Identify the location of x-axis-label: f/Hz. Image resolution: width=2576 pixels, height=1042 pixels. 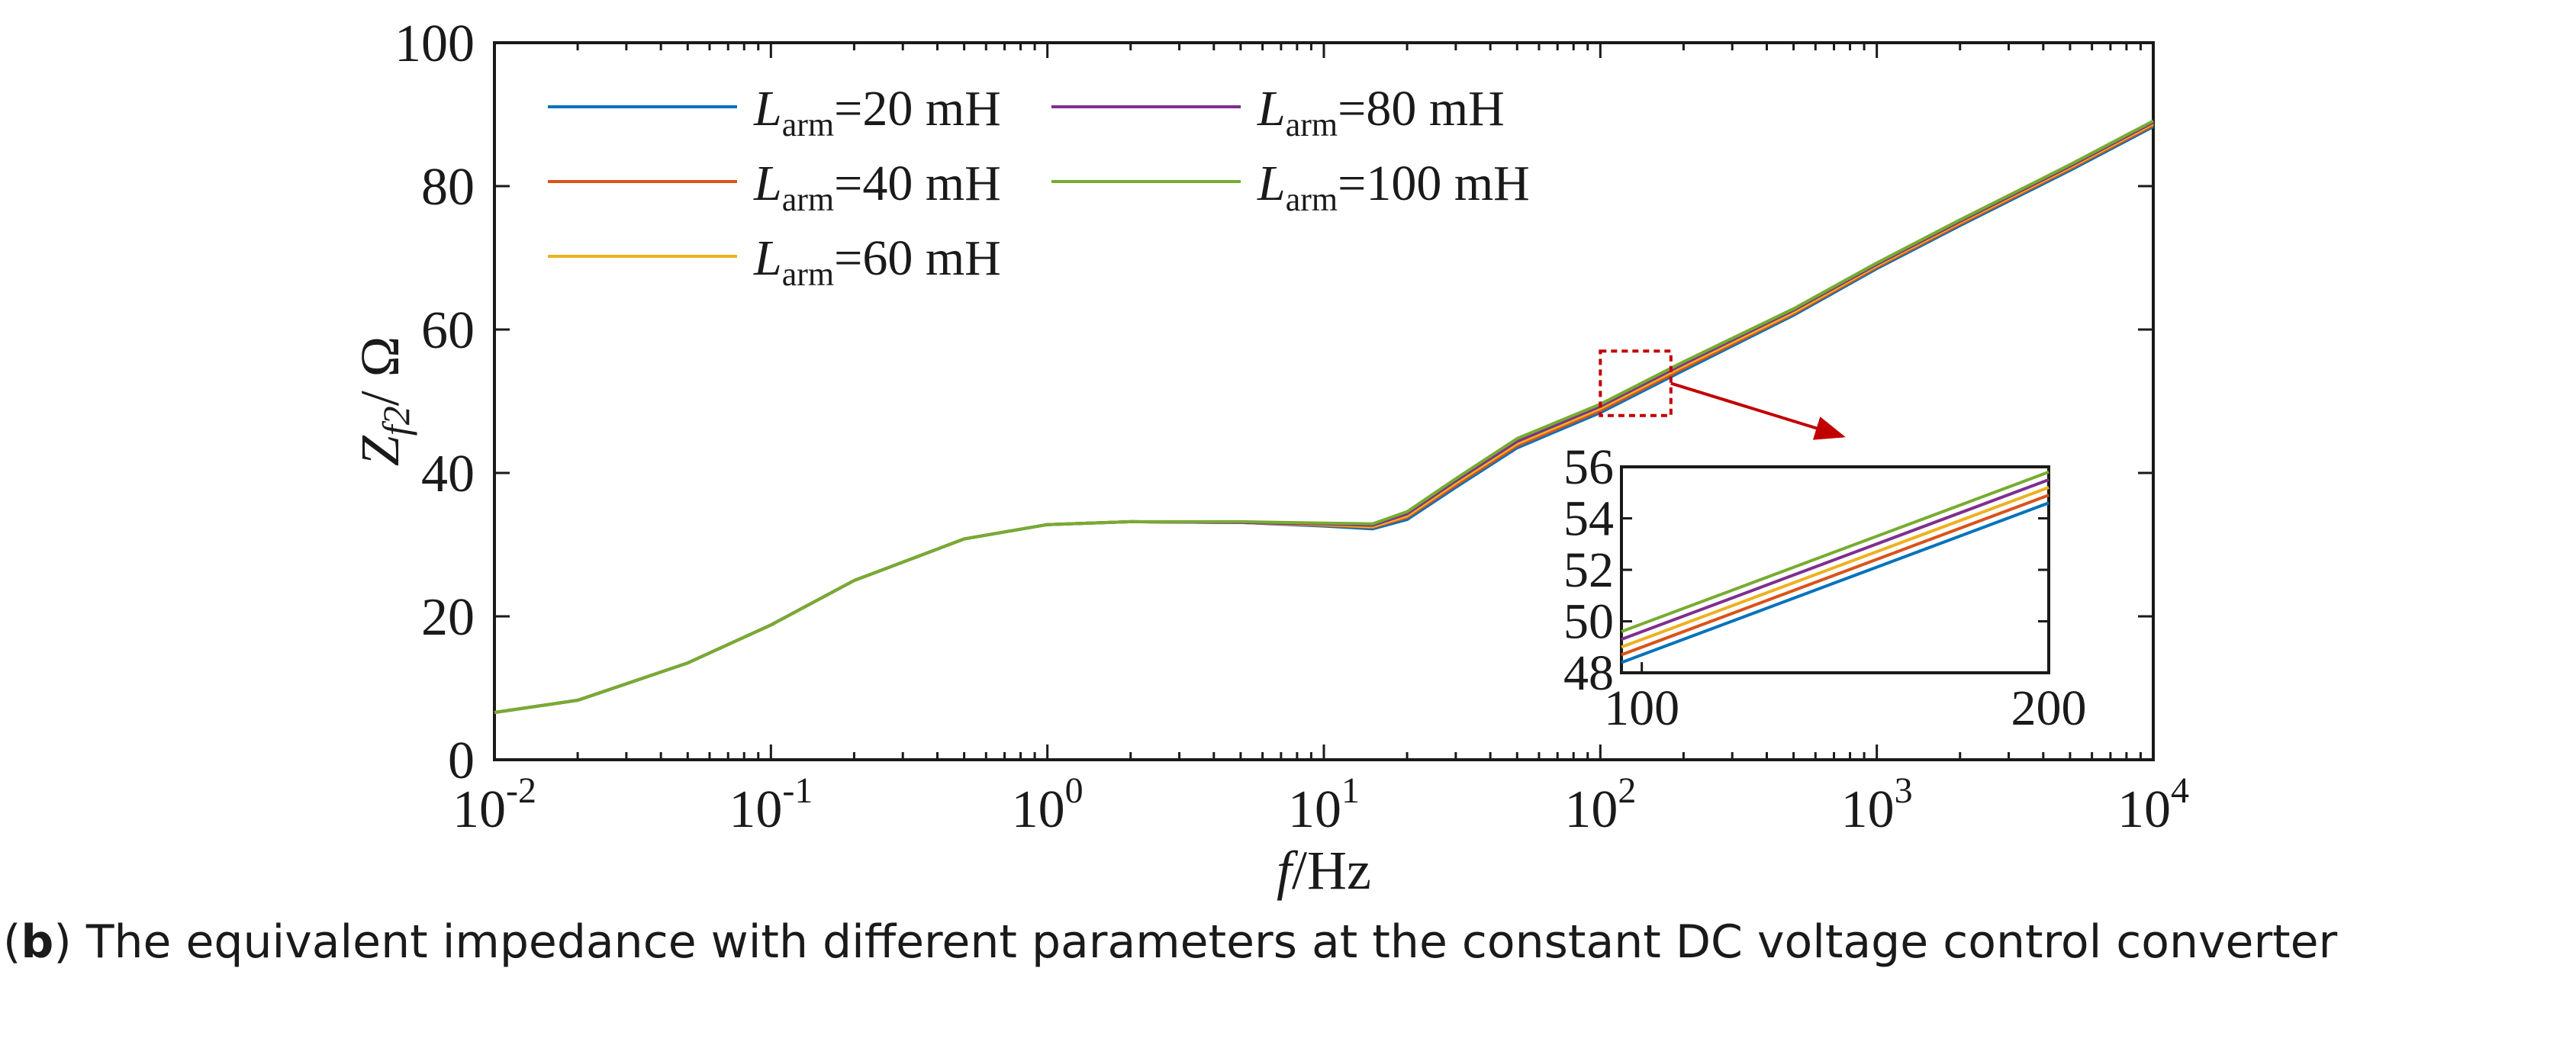
(1324, 870).